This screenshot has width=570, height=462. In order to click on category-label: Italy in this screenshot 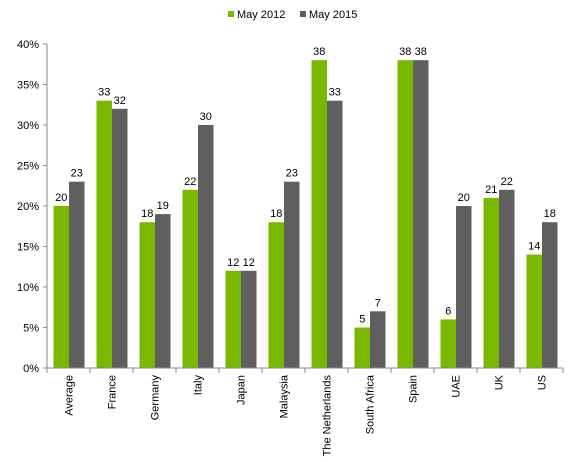, I will do `click(199, 385)`.